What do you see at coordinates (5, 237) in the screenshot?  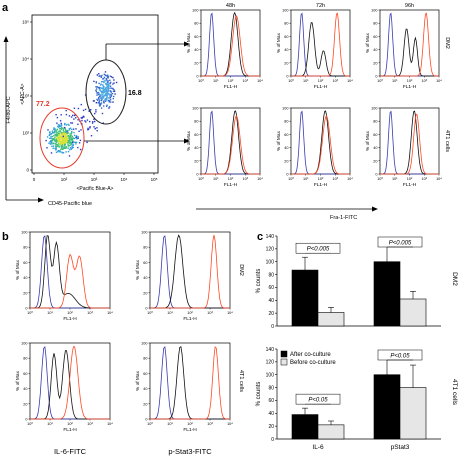 I see `panel-b-letter: b` at bounding box center [5, 237].